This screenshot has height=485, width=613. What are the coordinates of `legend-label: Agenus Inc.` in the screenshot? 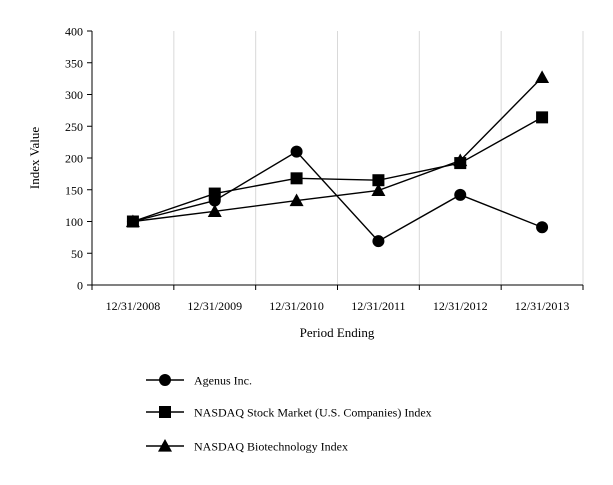 It's located at (223, 381).